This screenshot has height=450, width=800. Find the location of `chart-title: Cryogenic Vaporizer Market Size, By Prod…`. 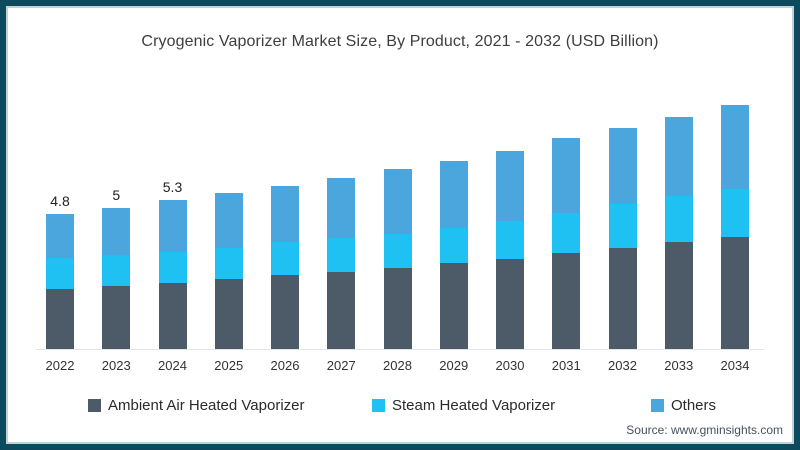

chart-title: Cryogenic Vaporizer Market Size, By Prod… is located at coordinates (400, 41).